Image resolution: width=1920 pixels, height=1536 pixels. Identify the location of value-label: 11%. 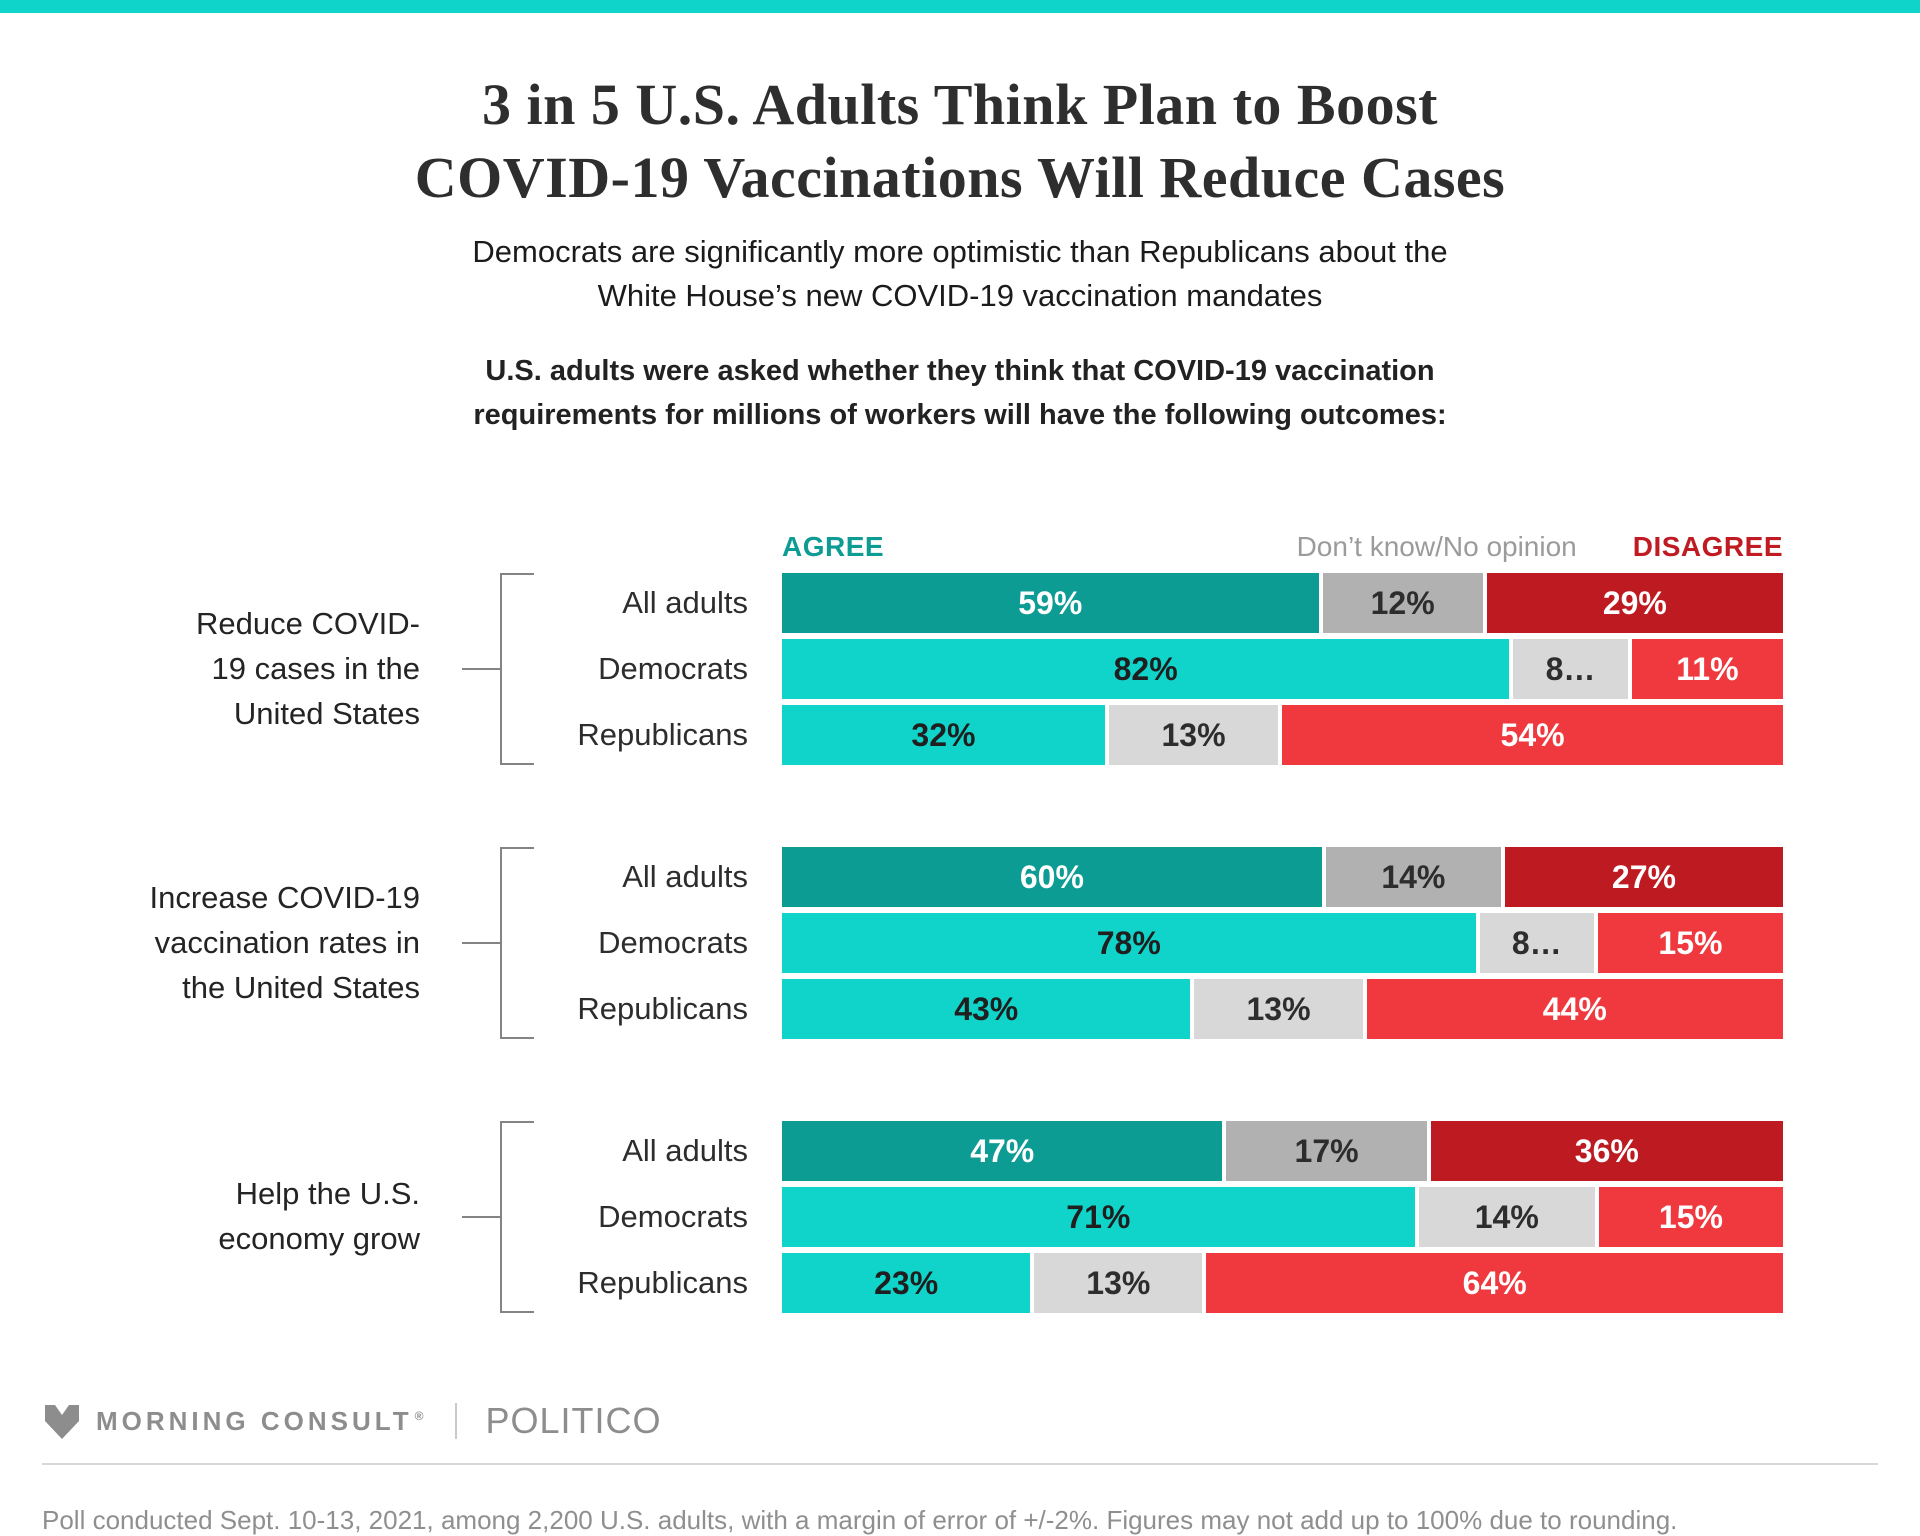
(1707, 668).